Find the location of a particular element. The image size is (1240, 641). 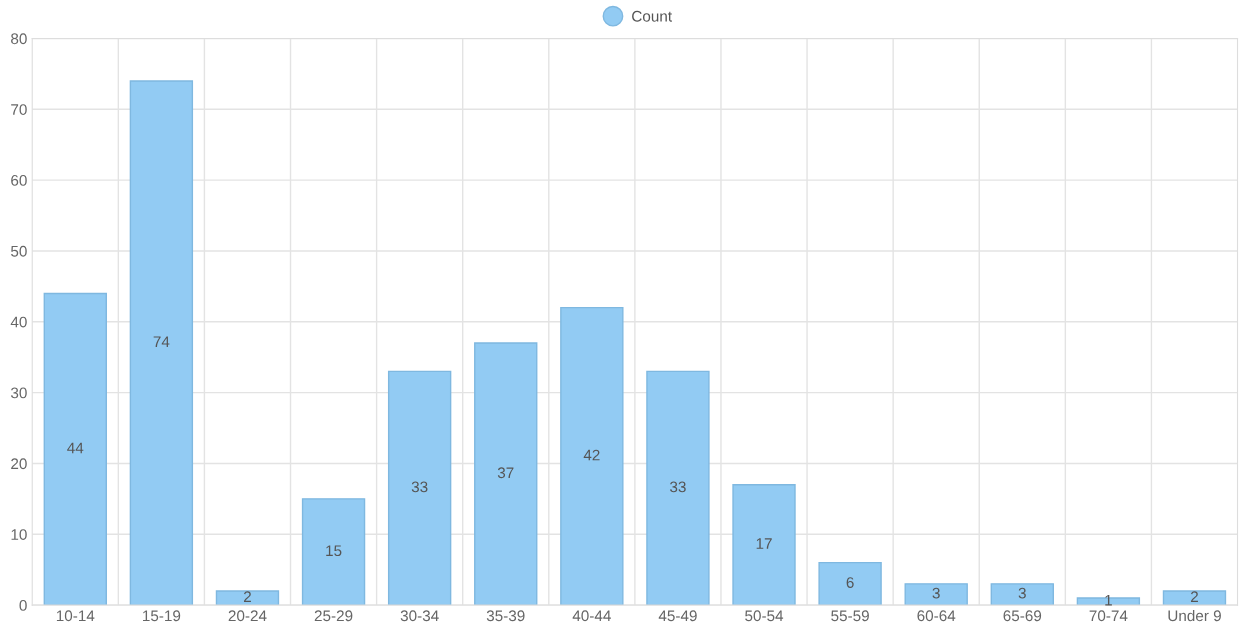

y-tick-label: 20 is located at coordinates (19, 464).